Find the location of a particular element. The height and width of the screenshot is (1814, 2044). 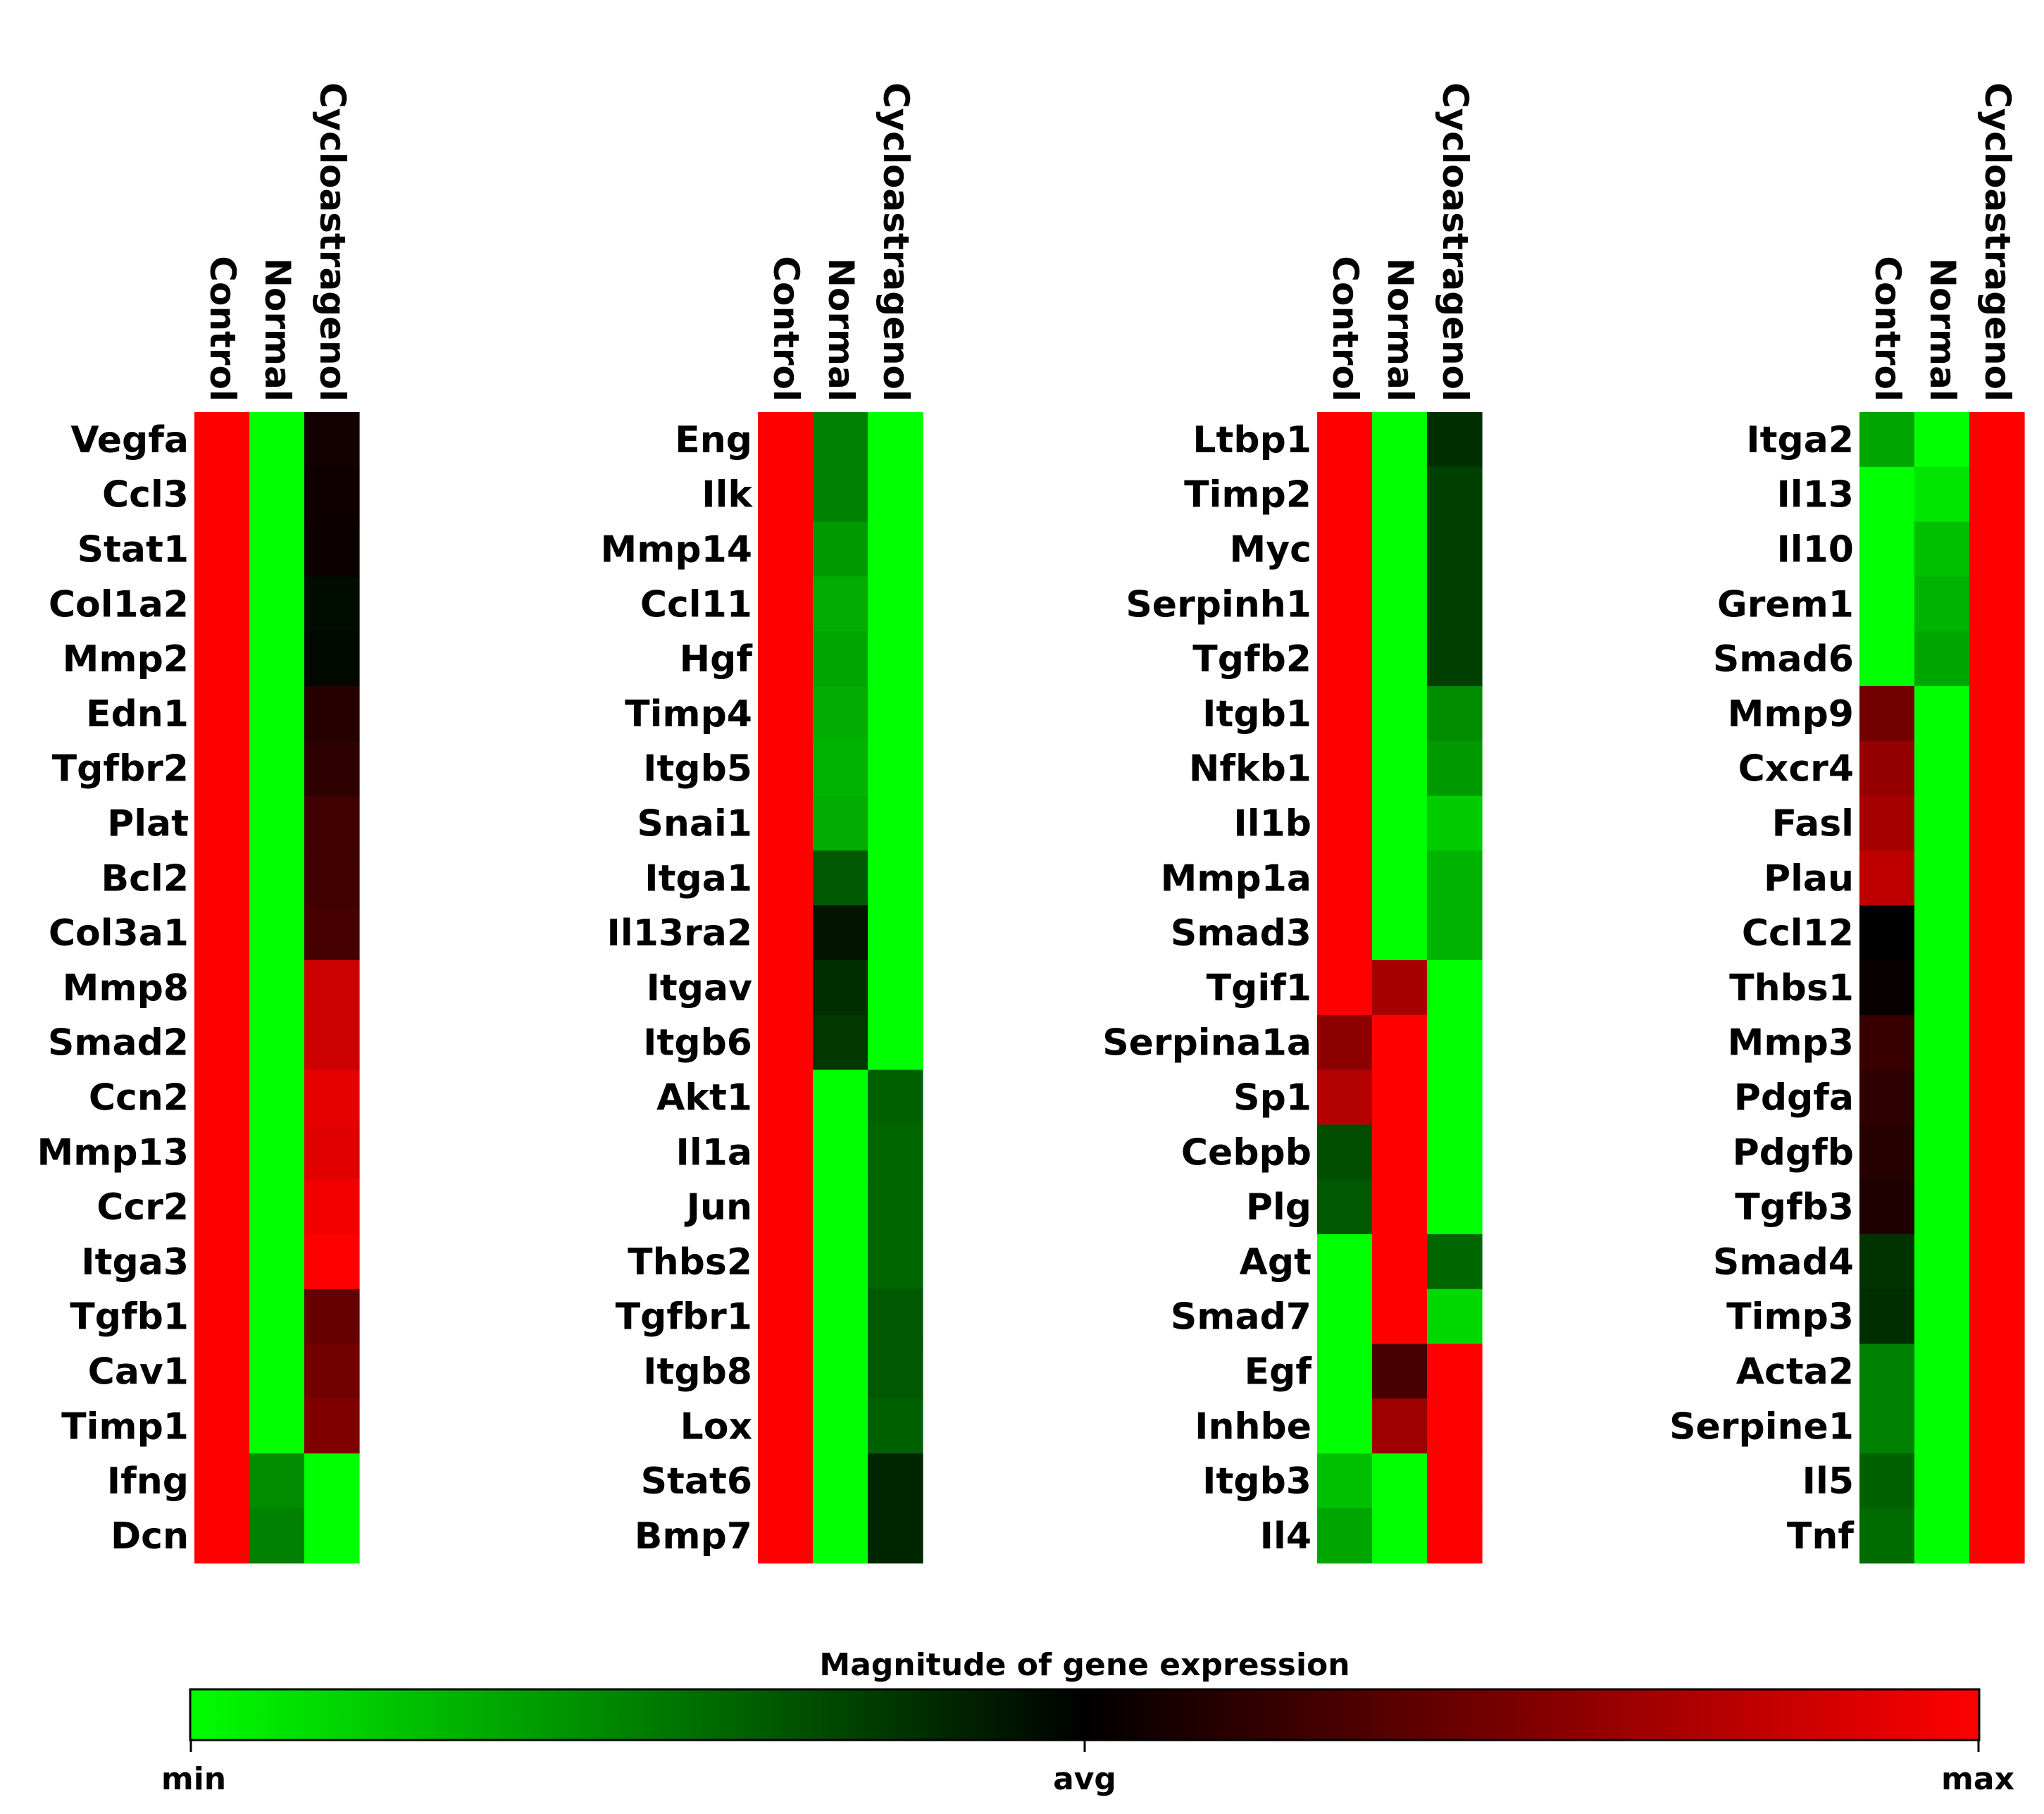

row-label: Itga2 is located at coordinates (1800, 440).